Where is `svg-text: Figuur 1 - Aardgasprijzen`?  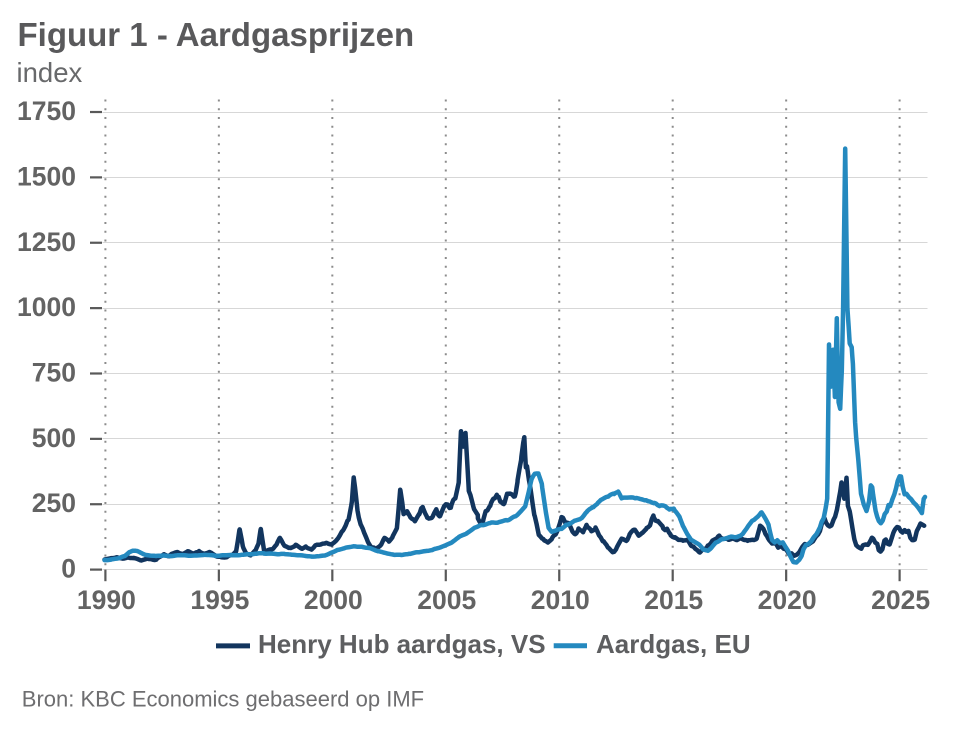 svg-text: Figuur 1 - Aardgasprijzen is located at coordinates (216, 34).